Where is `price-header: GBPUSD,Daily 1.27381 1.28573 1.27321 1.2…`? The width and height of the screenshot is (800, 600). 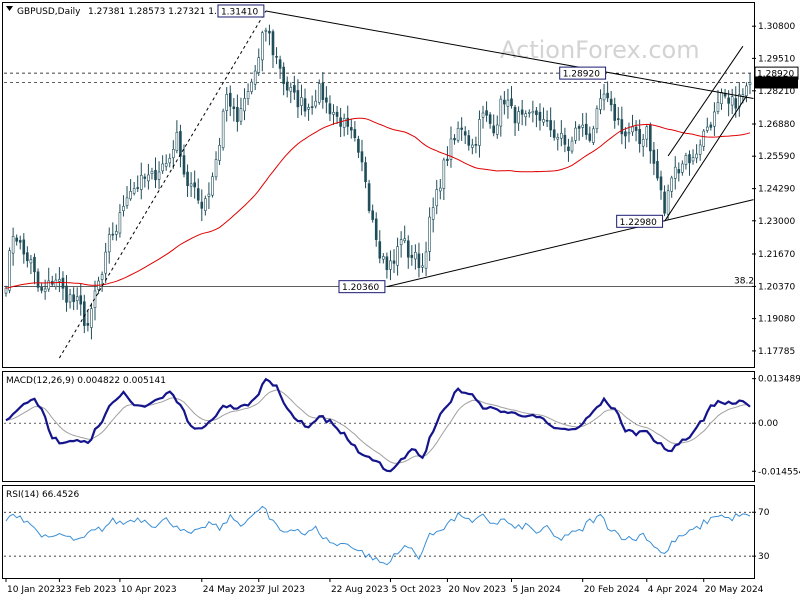
price-header: GBPUSD,Daily 1.27381 1.28573 1.27321 1.2… is located at coordinates (125, 11).